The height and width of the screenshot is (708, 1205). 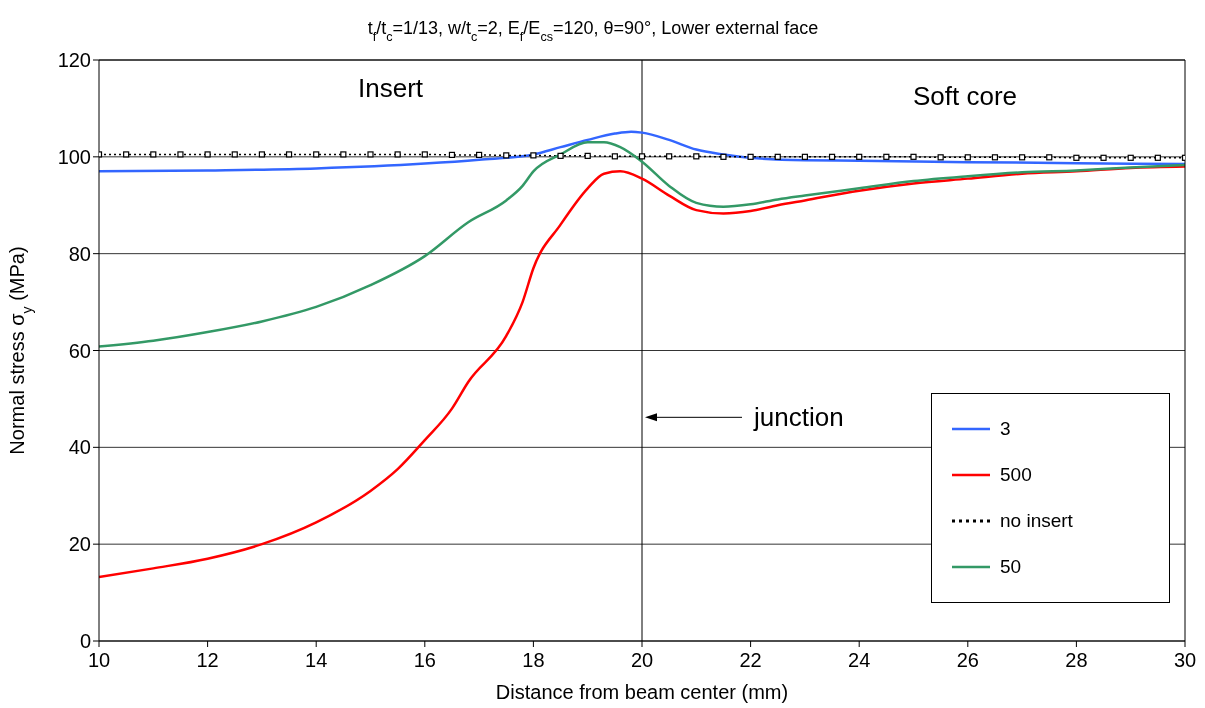 I want to click on x-tick-label: 28, so click(x=1076, y=660).